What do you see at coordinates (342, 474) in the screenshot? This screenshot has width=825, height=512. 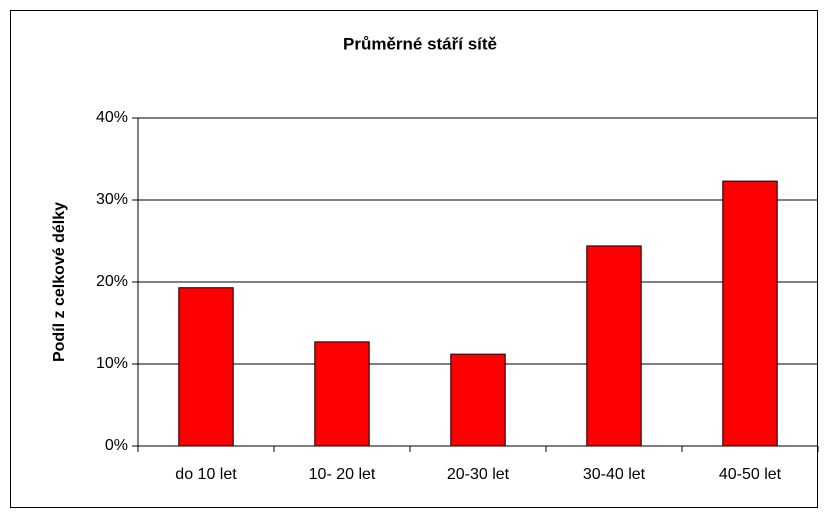 I see `x-tick-label: 10- 20 let` at bounding box center [342, 474].